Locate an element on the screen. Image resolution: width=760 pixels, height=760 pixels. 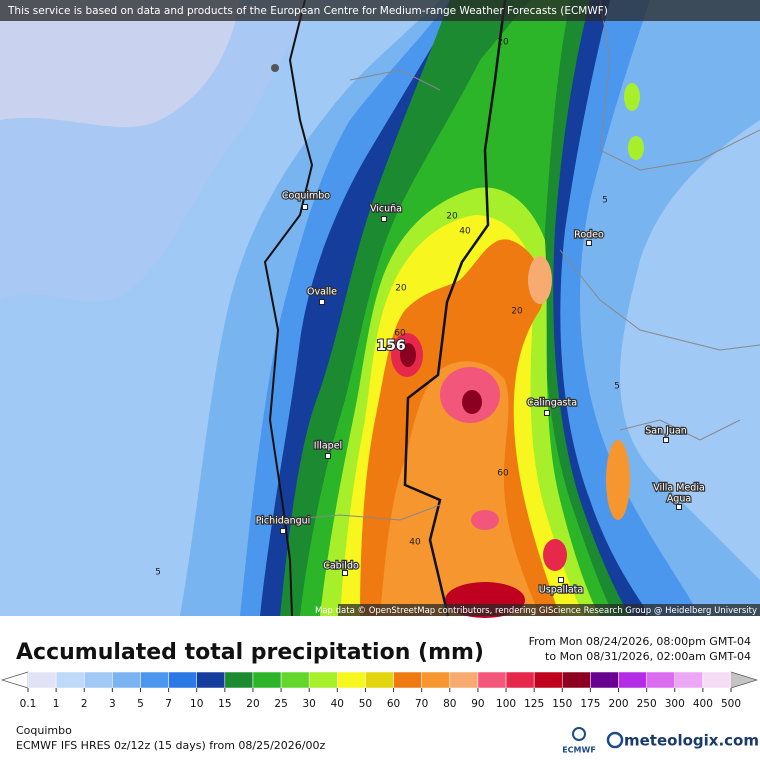
colorbar-label: 60 is located at coordinates (393, 704).